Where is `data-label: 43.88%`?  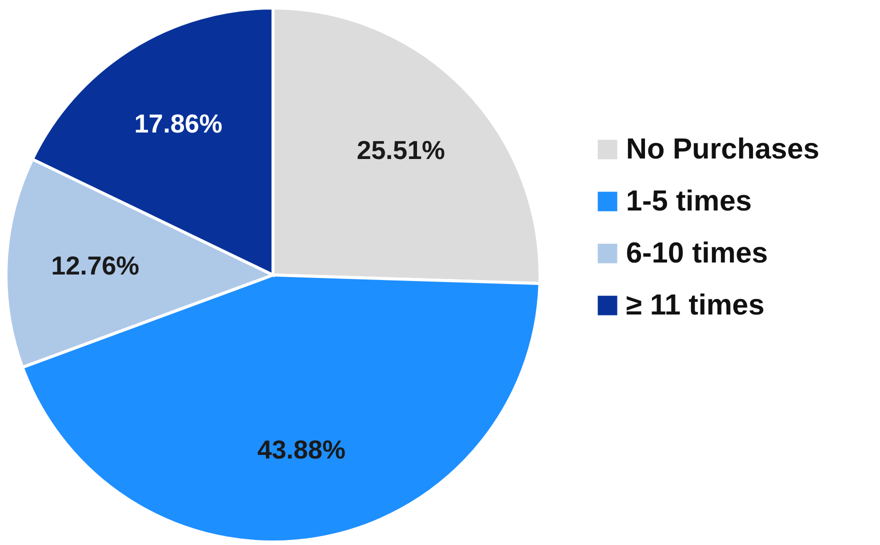 data-label: 43.88% is located at coordinates (301, 449).